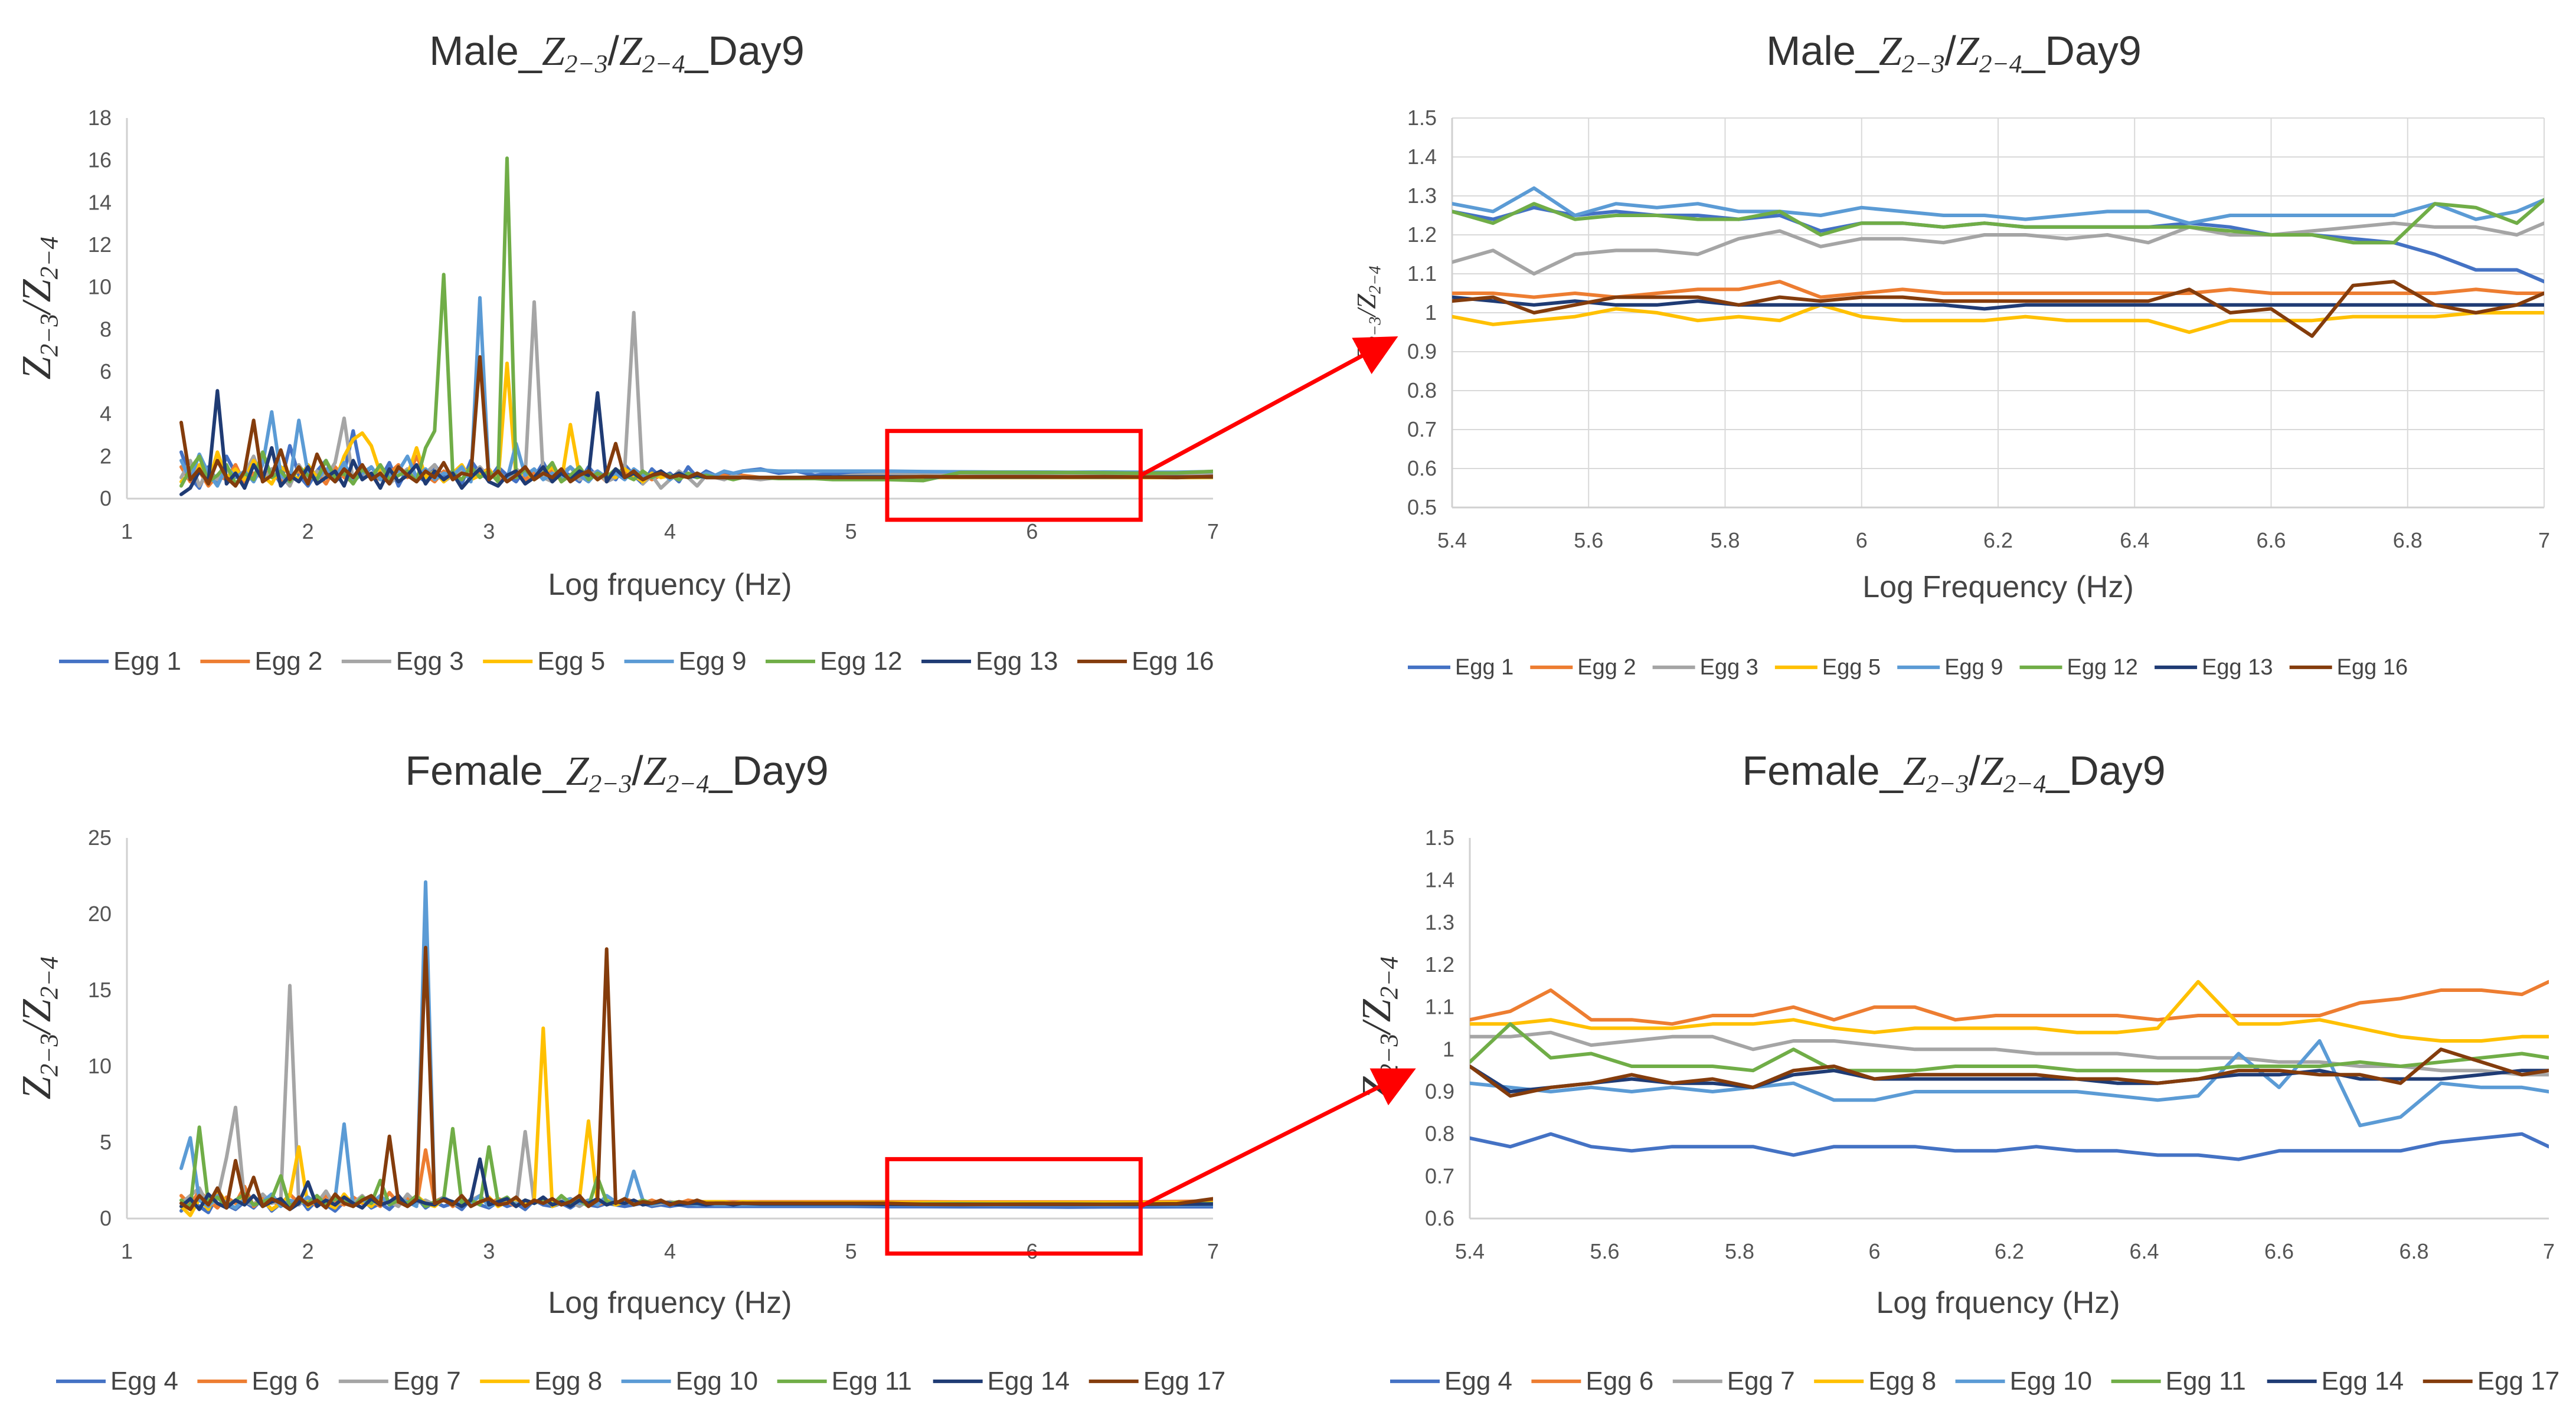  I want to click on y-tick-label: 25, so click(100, 838).